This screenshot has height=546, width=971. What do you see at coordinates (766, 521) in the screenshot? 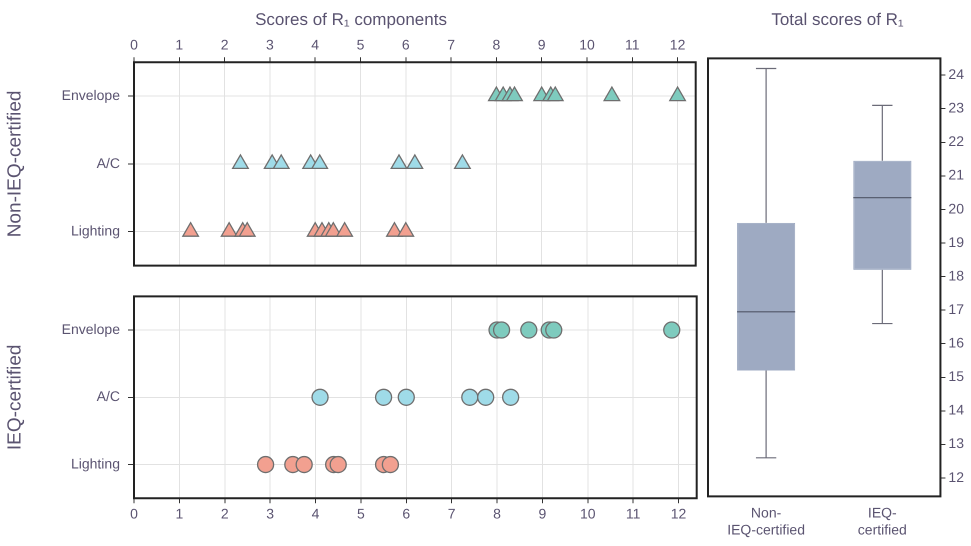
I see `x-tick-label: Non-IEQ-certified` at bounding box center [766, 521].